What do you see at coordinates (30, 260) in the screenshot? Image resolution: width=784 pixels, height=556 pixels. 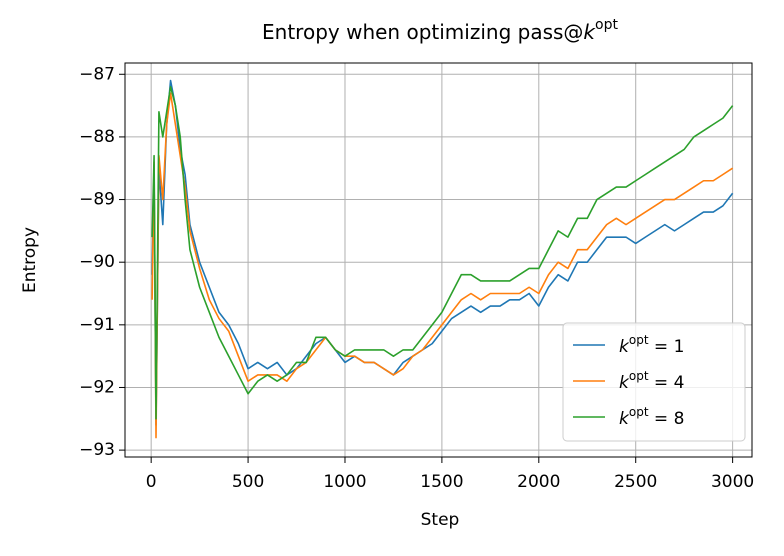 I see `y-axis-label: Entropy` at bounding box center [30, 260].